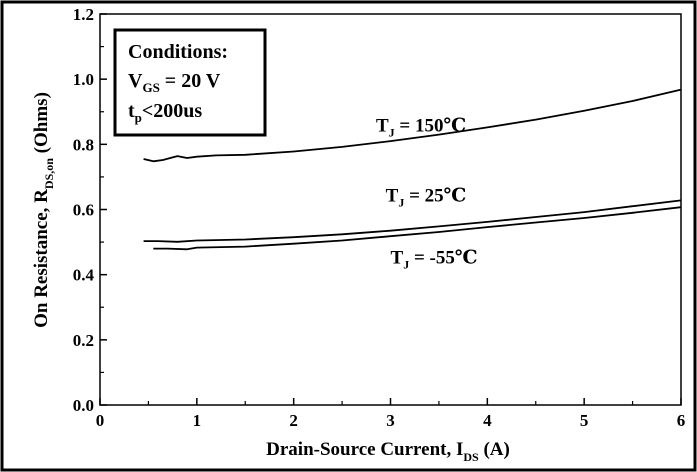  I want to click on y-axis: 0.0 0.2 0.4 0.6 0.8 1.0 1.2, so click(90, 210).